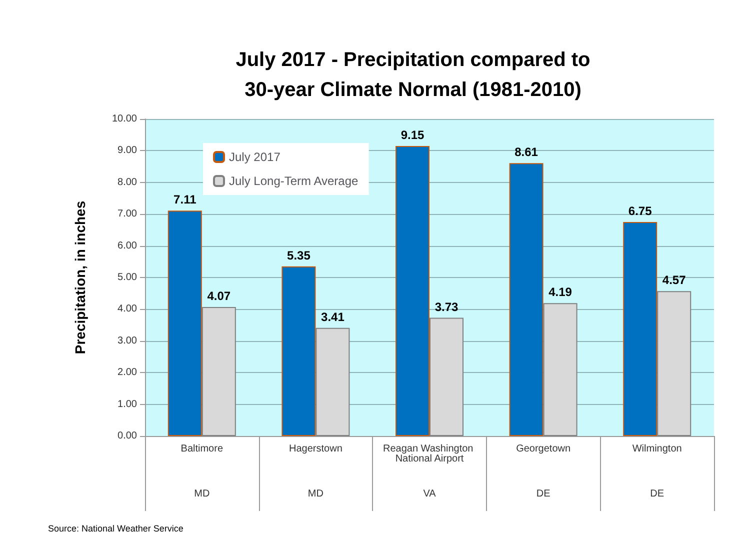 Image resolution: width=749 pixels, height=542 pixels. What do you see at coordinates (128, 246) in the screenshot?
I see `y-tick-label: 6.00` at bounding box center [128, 246].